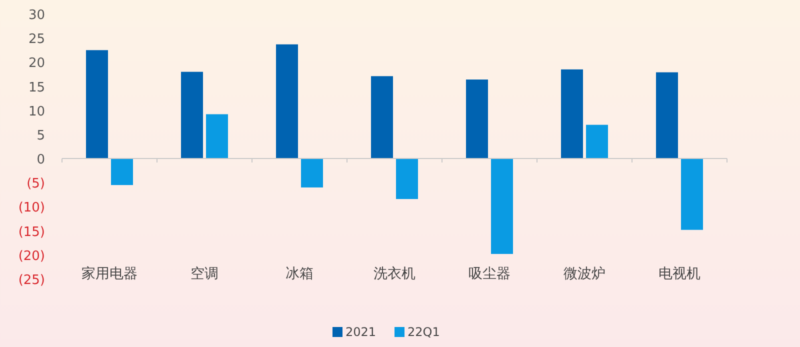  What do you see at coordinates (36, 15) in the screenshot?
I see `y-tick-label: 30` at bounding box center [36, 15].